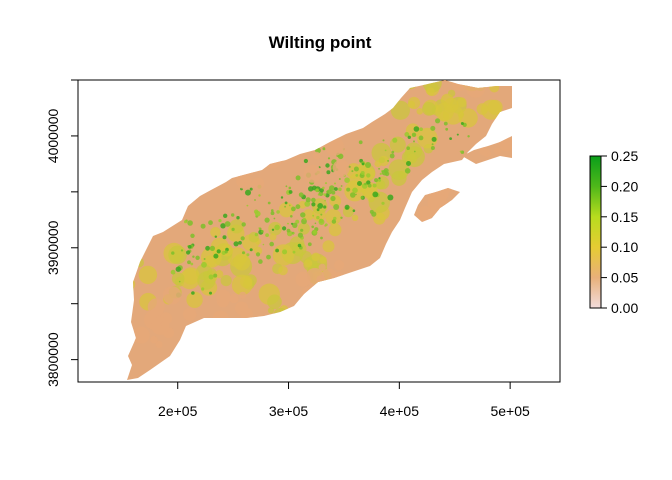  Describe the element at coordinates (624, 278) in the screenshot. I see `legend-tick-label: 0.05` at that location.